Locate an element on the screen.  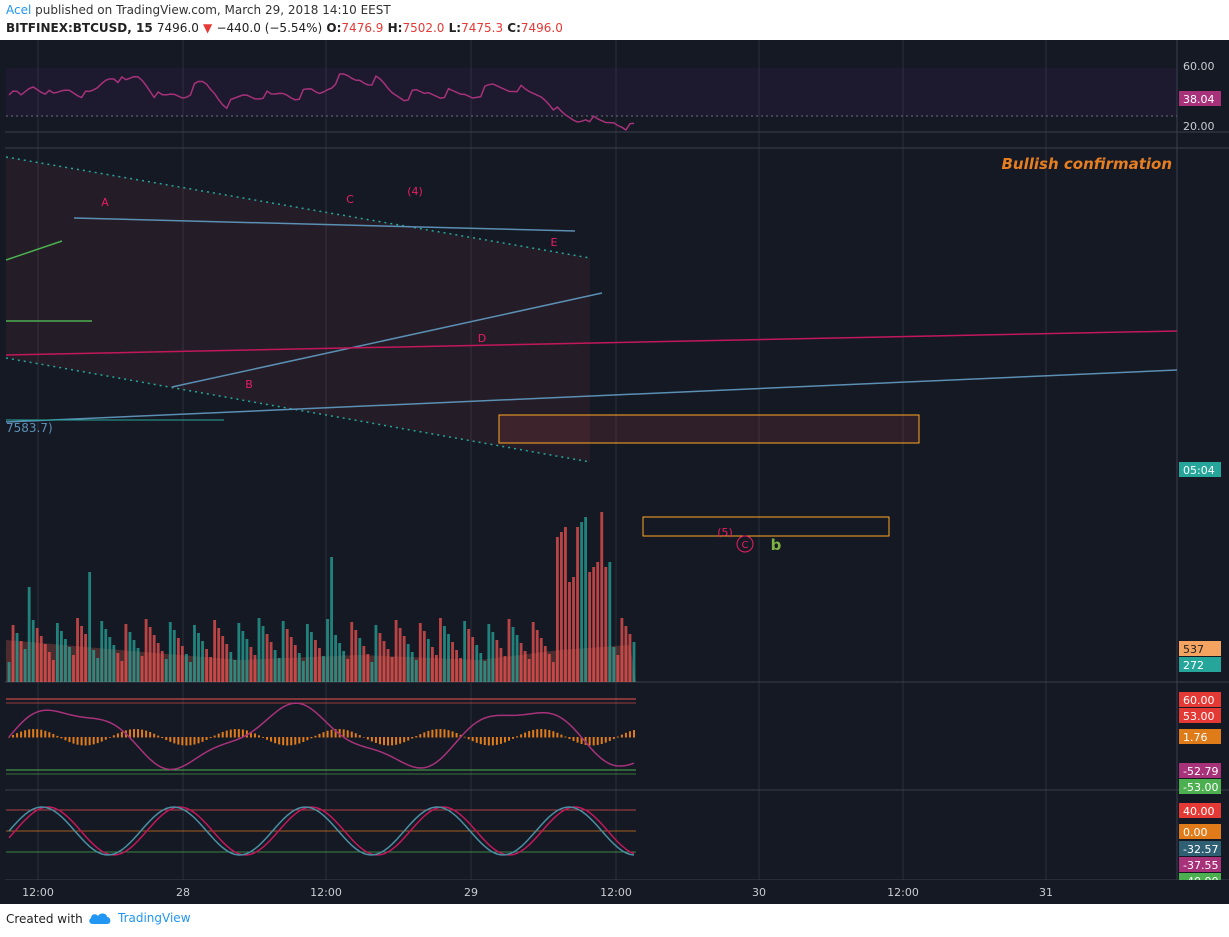
osc2-badge-2-bg is located at coordinates (1200, 848).